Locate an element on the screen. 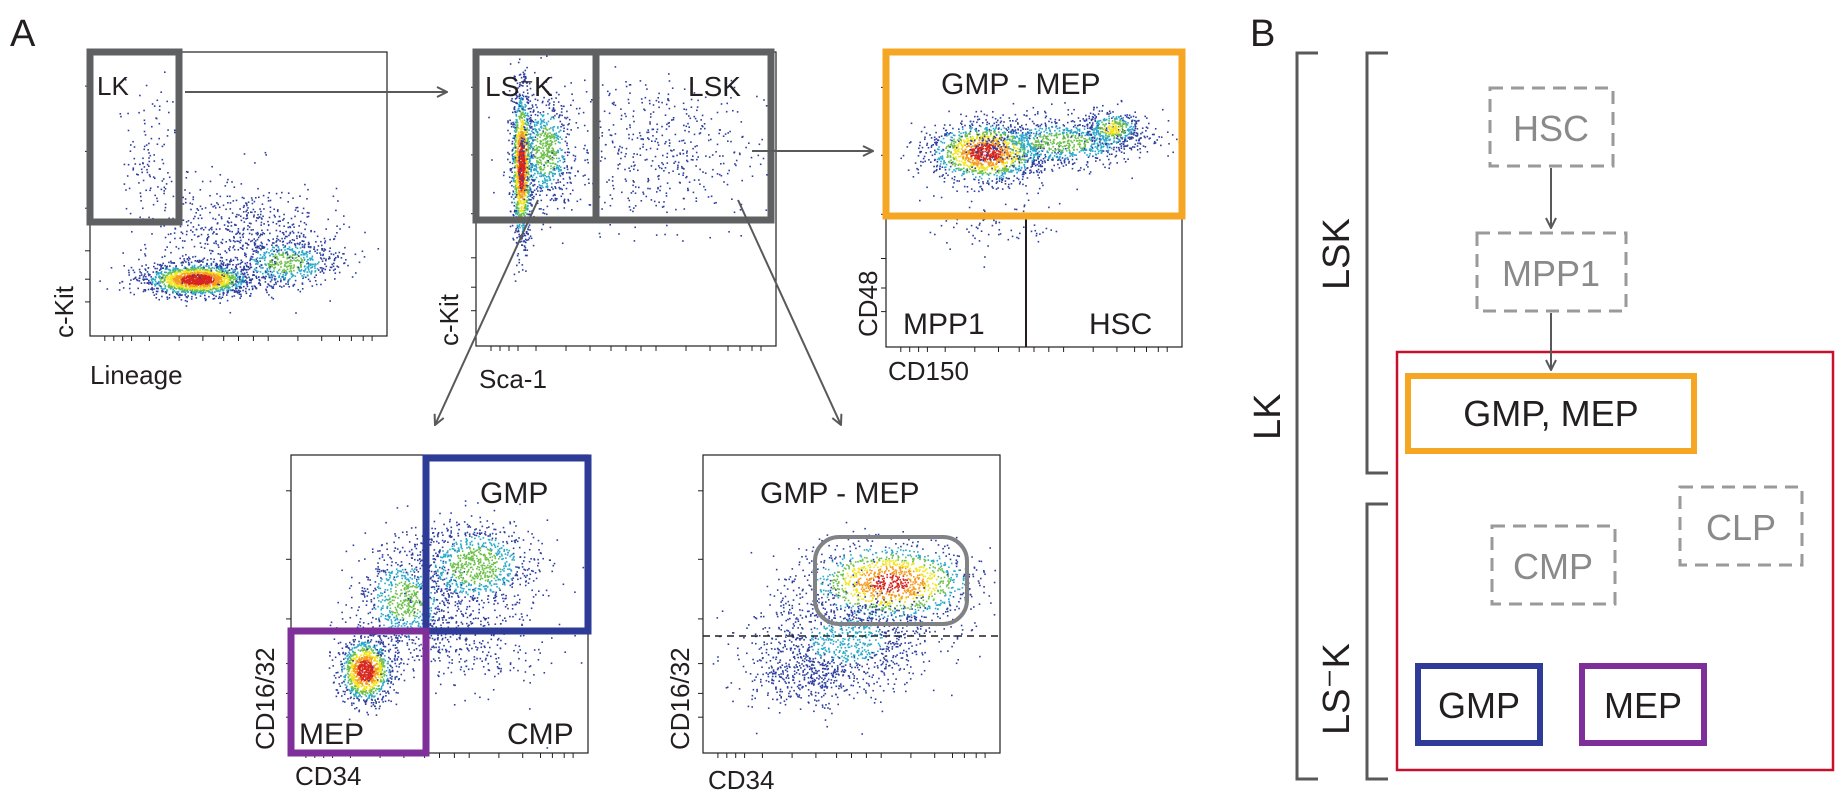 The height and width of the screenshot is (800, 1836). plot-lineage-ckit: LK Lineage c-Kit is located at coordinates (218, 219).